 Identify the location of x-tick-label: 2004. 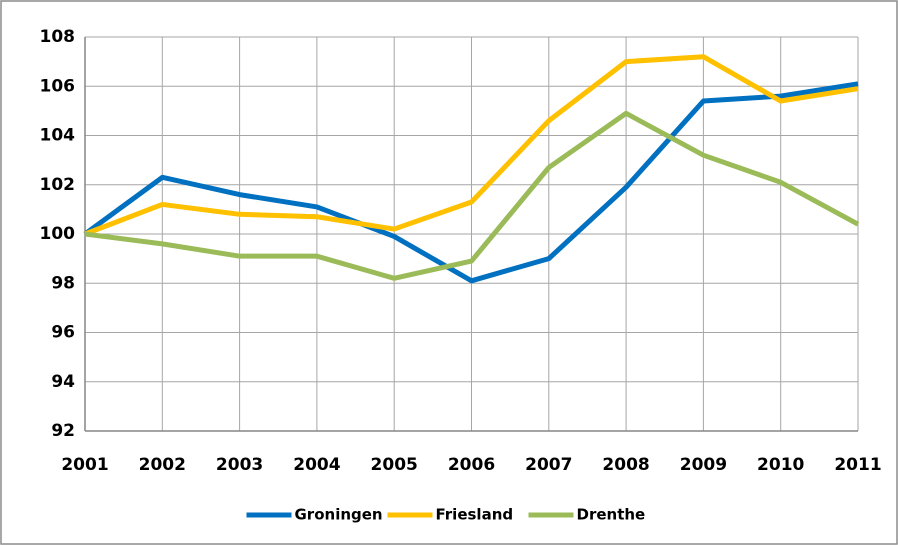
(316, 465).